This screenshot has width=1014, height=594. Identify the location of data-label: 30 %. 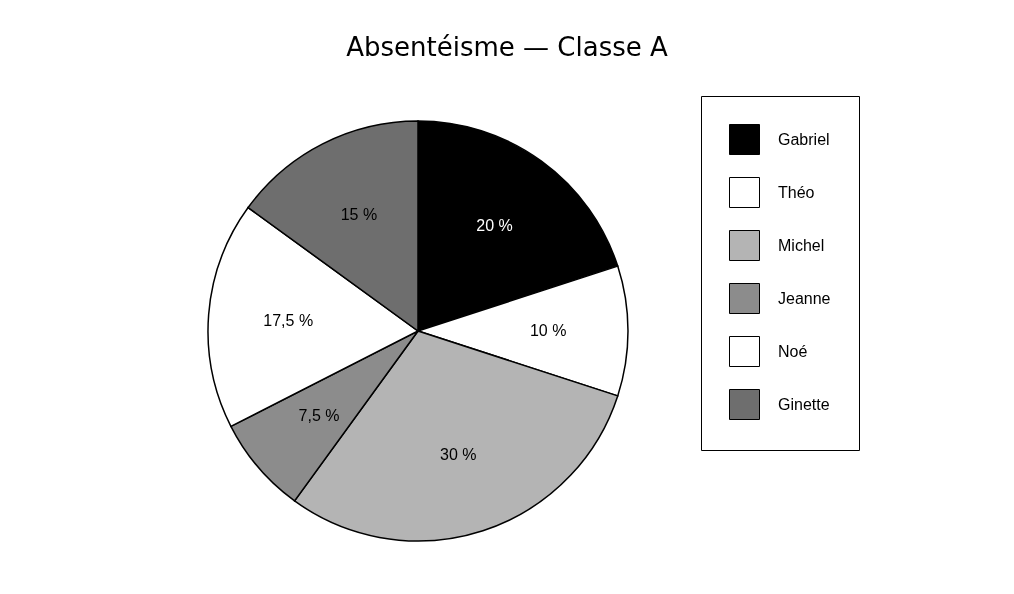
(458, 454).